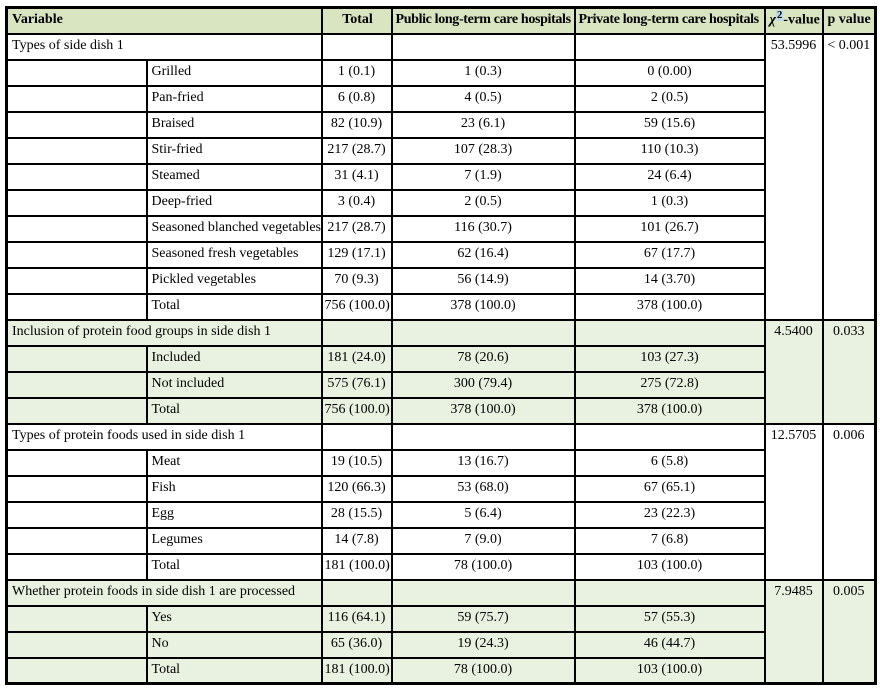 The width and height of the screenshot is (880, 694). I want to click on private-value-cell: 59 (15.6), so click(669, 124).